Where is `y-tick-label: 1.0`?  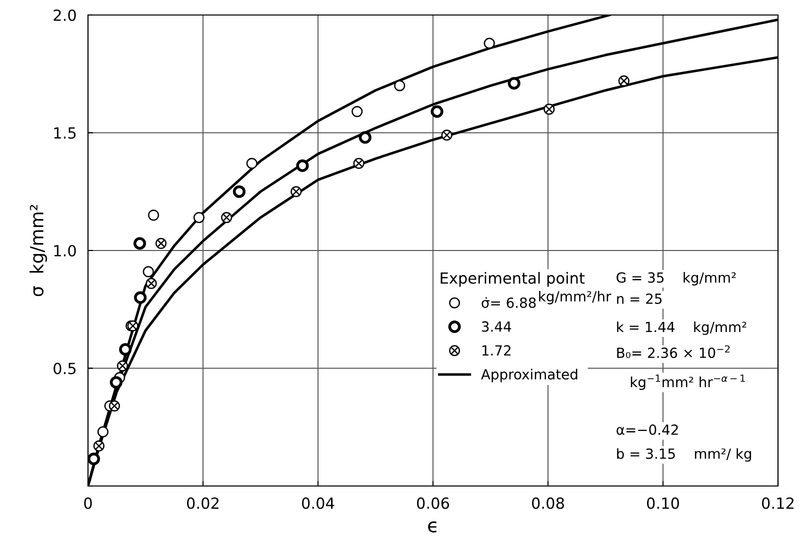 y-tick-label: 1.0 is located at coordinates (65, 250).